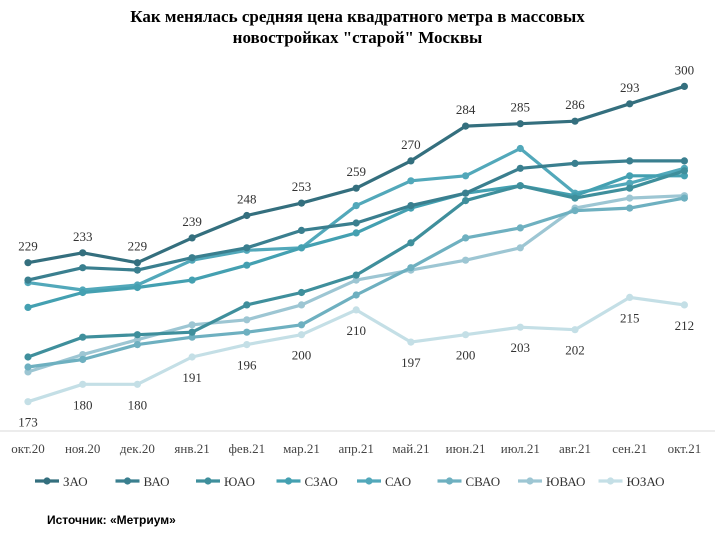 This screenshot has width=715, height=534. What do you see at coordinates (137, 448) in the screenshot?
I see `x-tick-label: дек.20` at bounding box center [137, 448].